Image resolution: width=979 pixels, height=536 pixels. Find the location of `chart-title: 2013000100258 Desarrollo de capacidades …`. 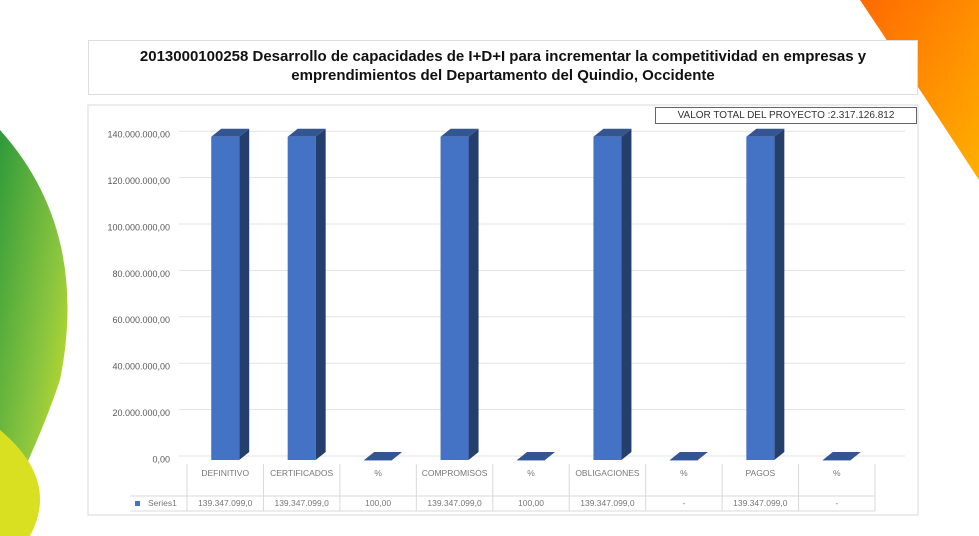

chart-title: 2013000100258 Desarrollo de capacidades … is located at coordinates (503, 67).